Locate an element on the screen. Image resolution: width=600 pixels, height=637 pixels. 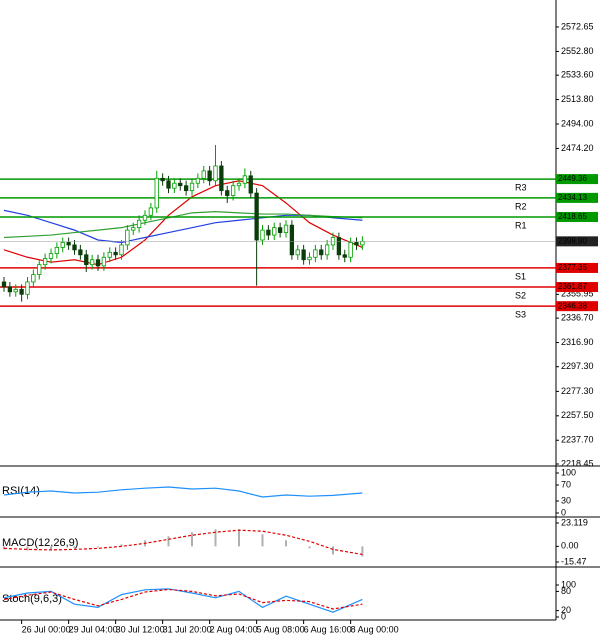
level-name: S2 is located at coordinates (520, 295).